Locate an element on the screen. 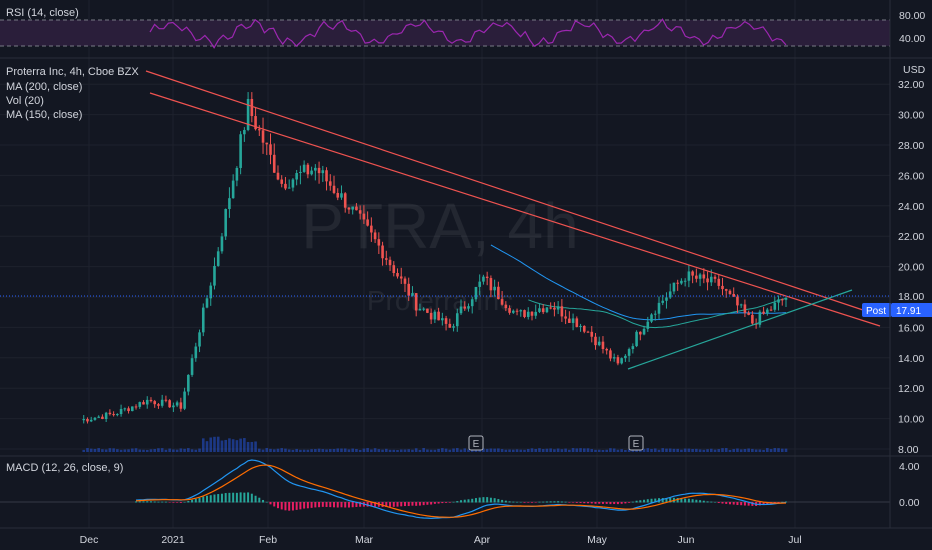  indicator-vol-label: Vol (20) is located at coordinates (25, 101).